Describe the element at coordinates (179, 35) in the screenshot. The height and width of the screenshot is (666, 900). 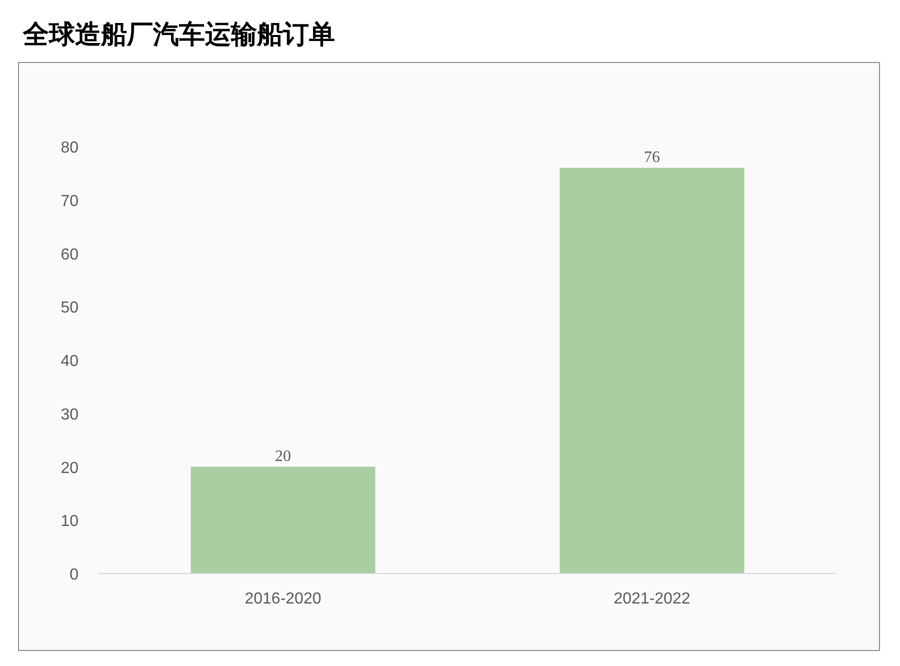
I see `chart-title: 全球造船厂汽车运输船订单` at that location.